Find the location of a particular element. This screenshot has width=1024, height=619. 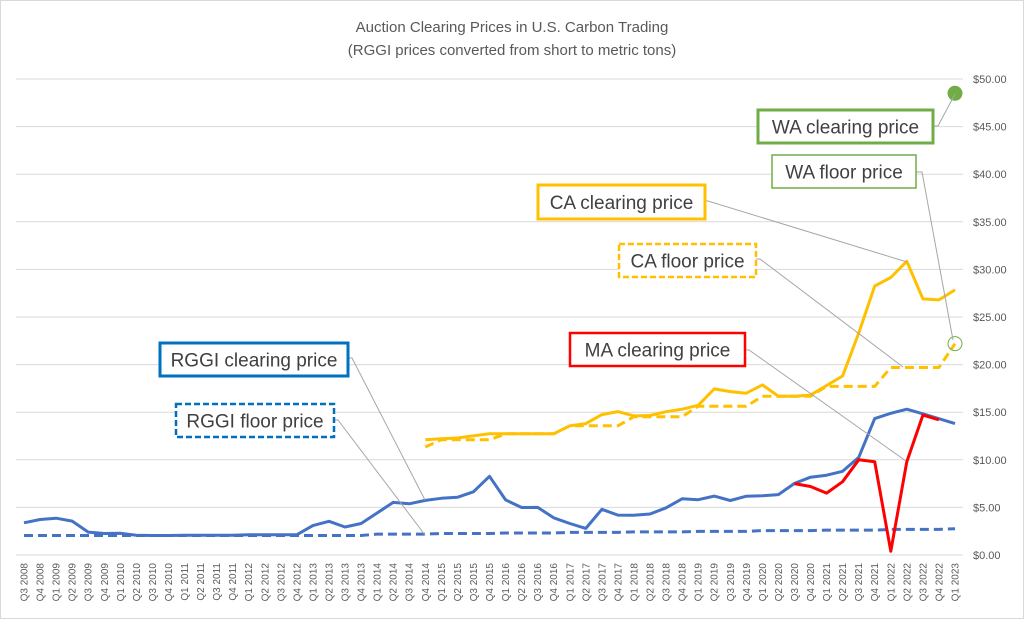

ca-floor-price-callout-label: CA floor price is located at coordinates (687, 262).